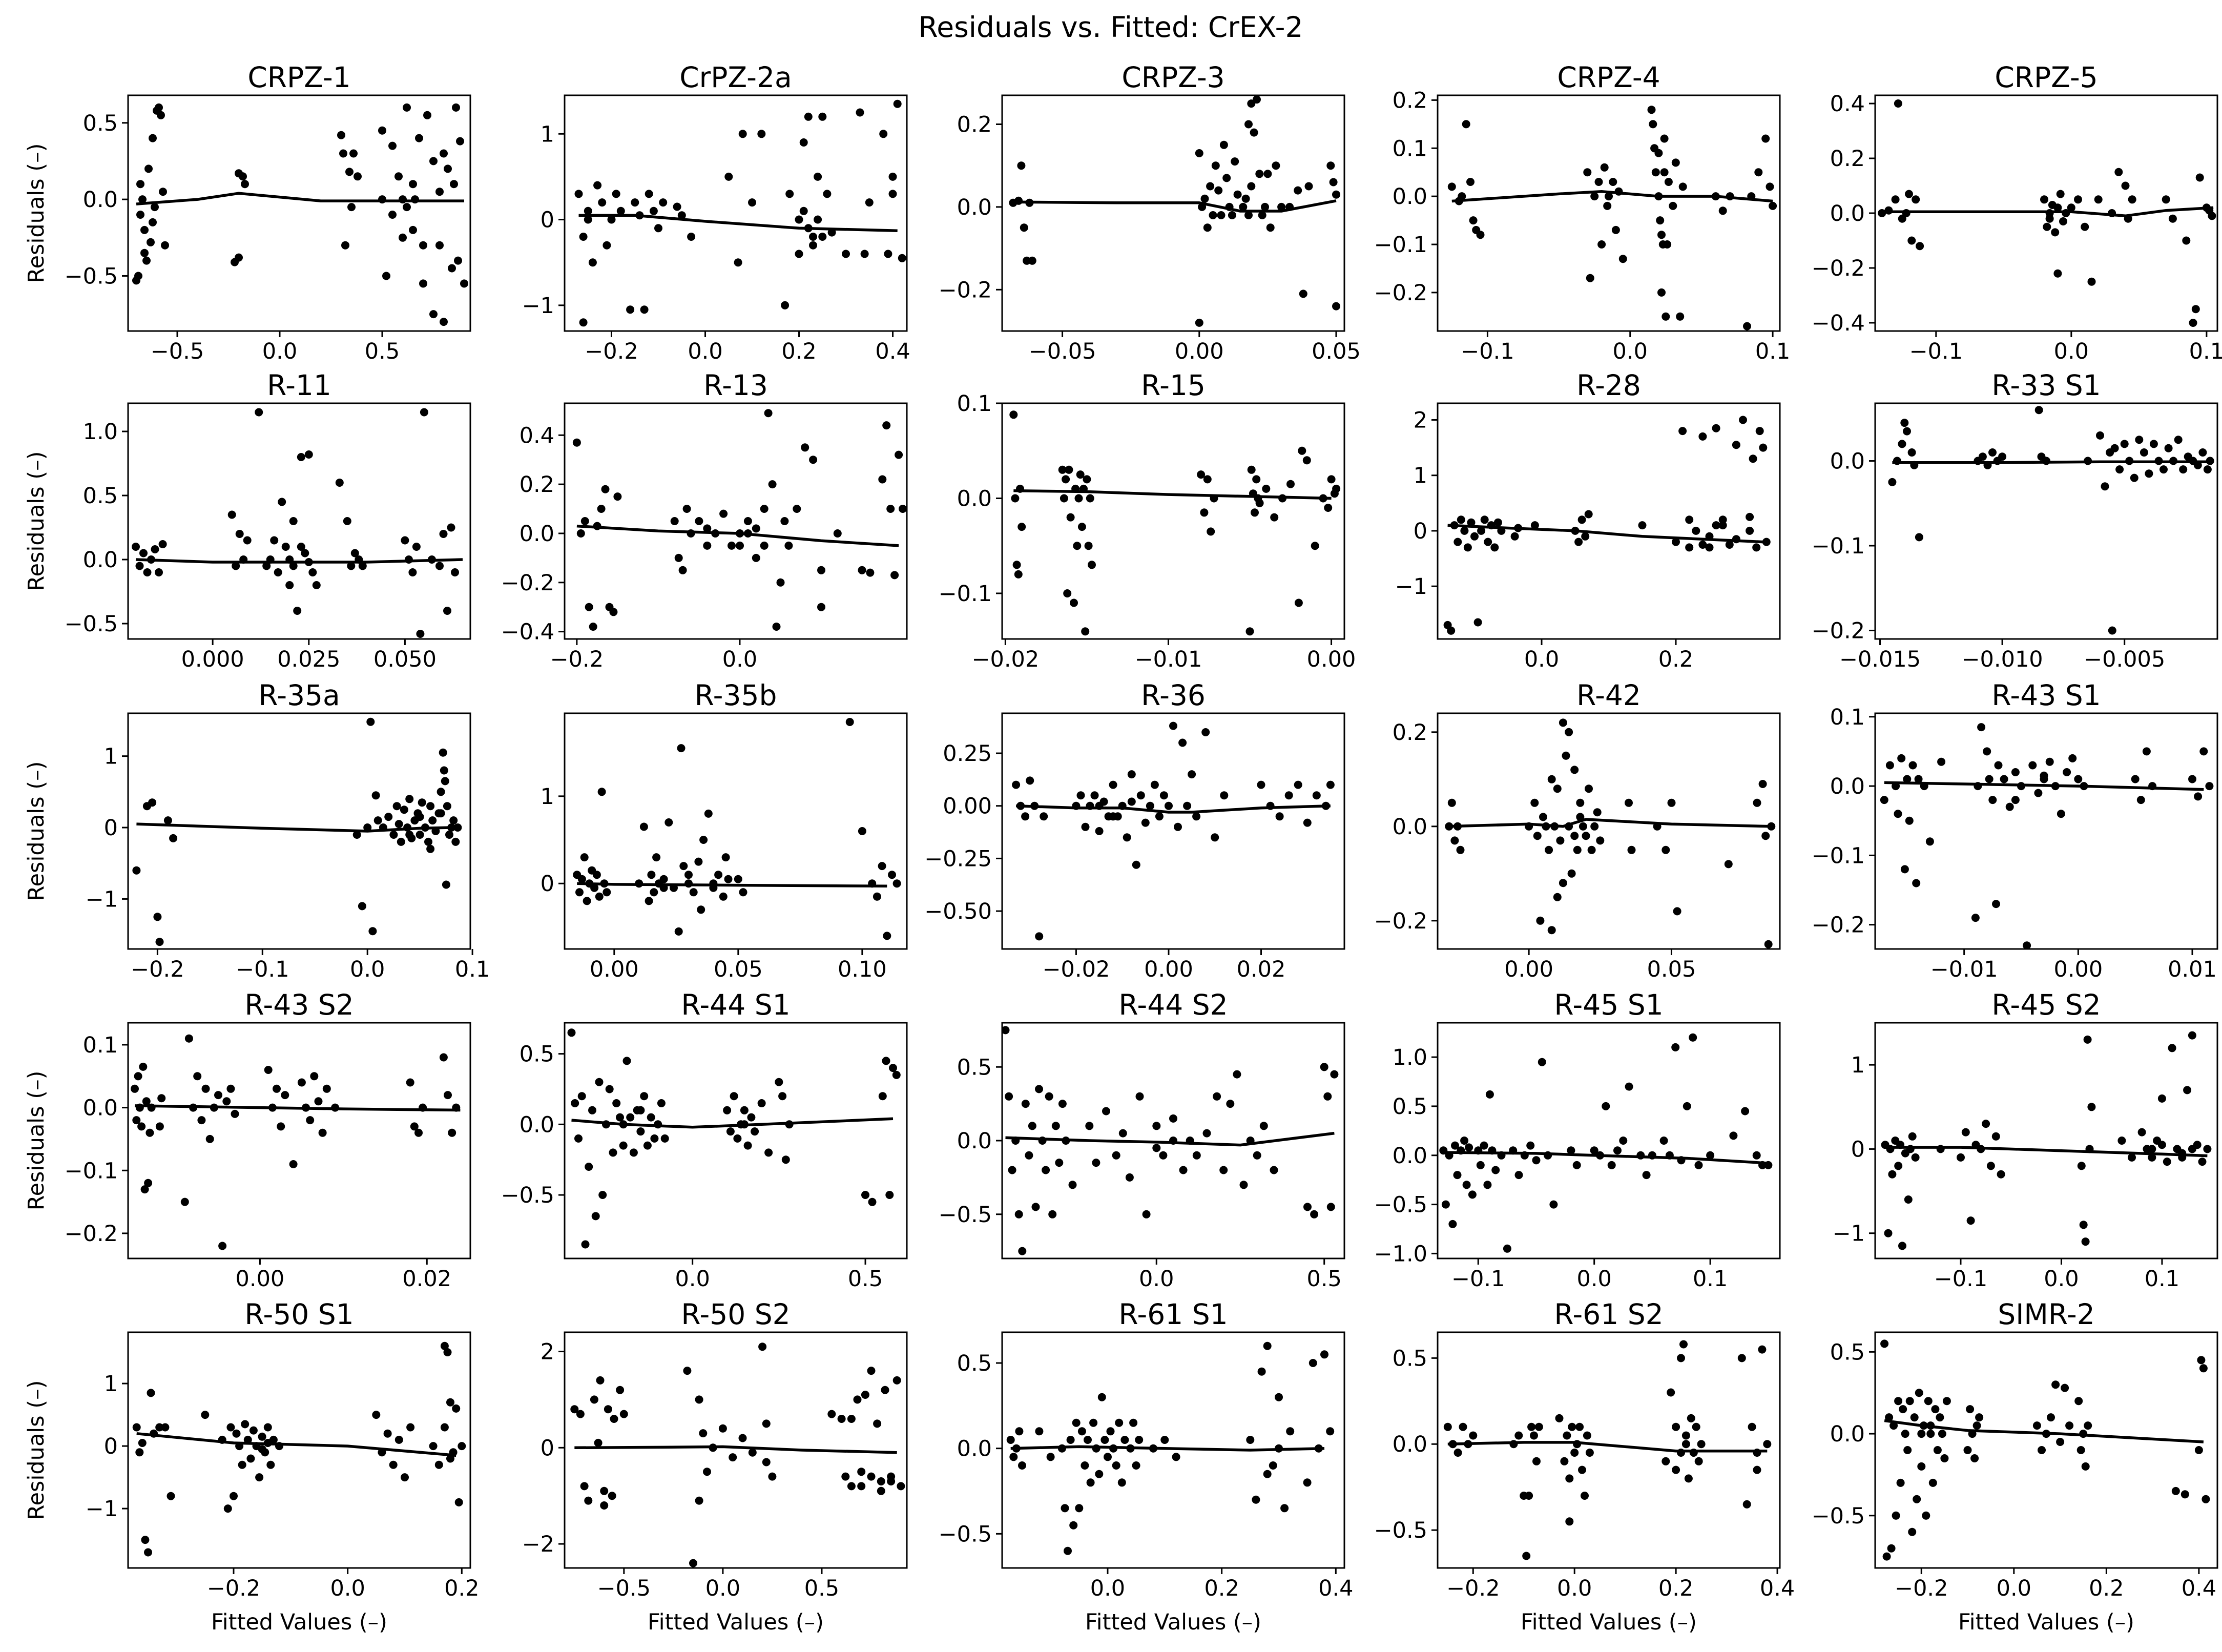 The width and height of the screenshot is (2222, 1652). What do you see at coordinates (2199, 1588) in the screenshot?
I see `x-tick-label: 0.4` at bounding box center [2199, 1588].